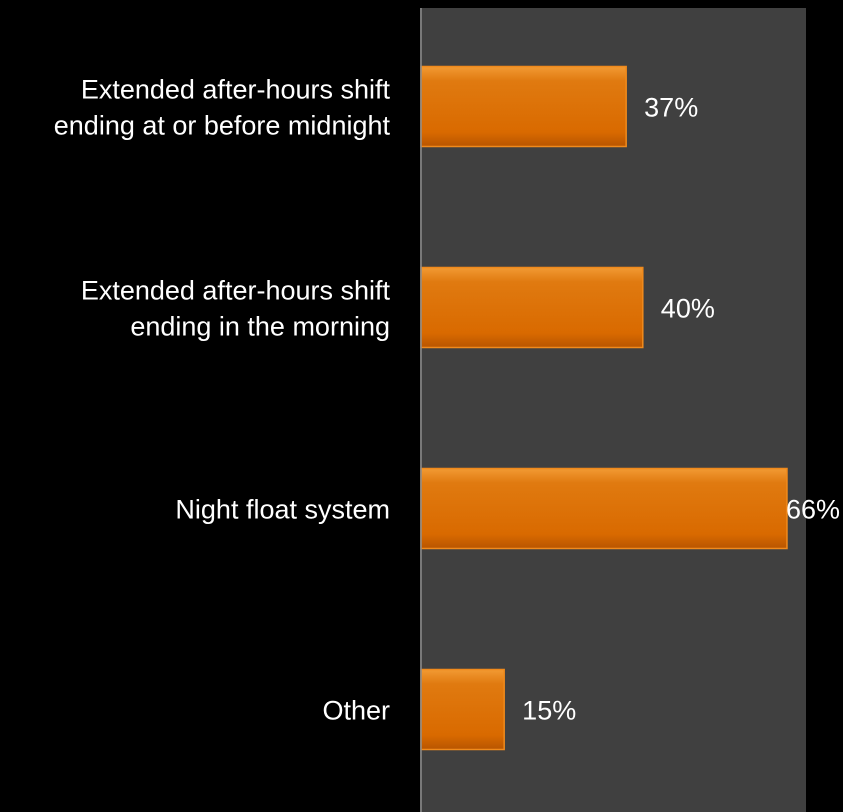 The height and width of the screenshot is (812, 843). I want to click on value-label: 37%, so click(671, 108).